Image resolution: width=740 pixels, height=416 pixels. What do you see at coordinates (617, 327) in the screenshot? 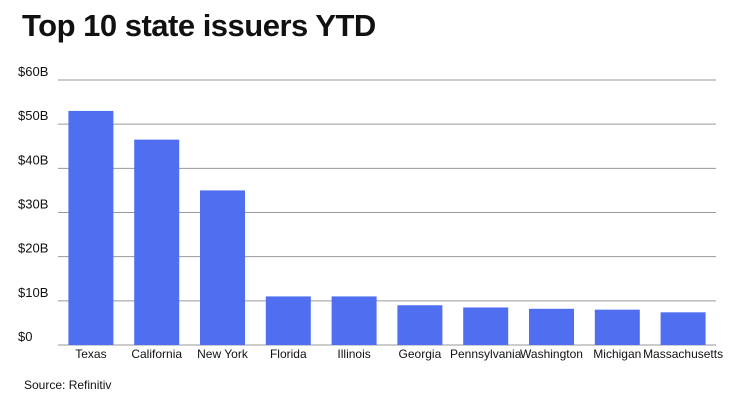
I see `bar-michigan` at bounding box center [617, 327].